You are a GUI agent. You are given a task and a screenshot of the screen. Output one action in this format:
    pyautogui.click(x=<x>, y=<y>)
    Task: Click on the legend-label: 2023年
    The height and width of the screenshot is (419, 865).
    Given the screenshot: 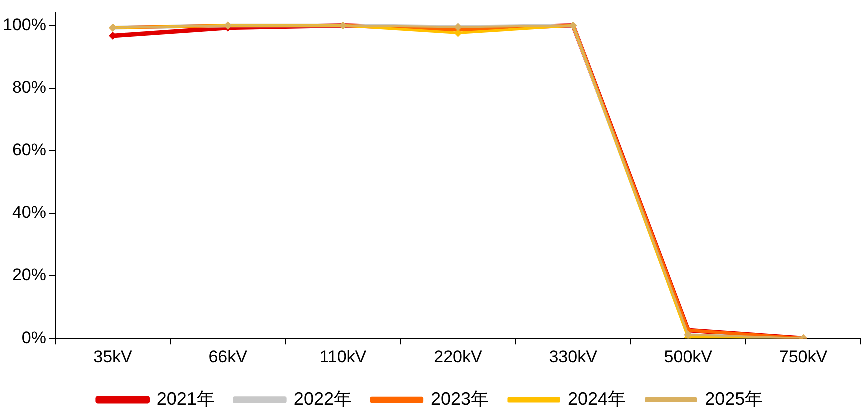 What is the action you would take?
    pyautogui.click(x=460, y=398)
    